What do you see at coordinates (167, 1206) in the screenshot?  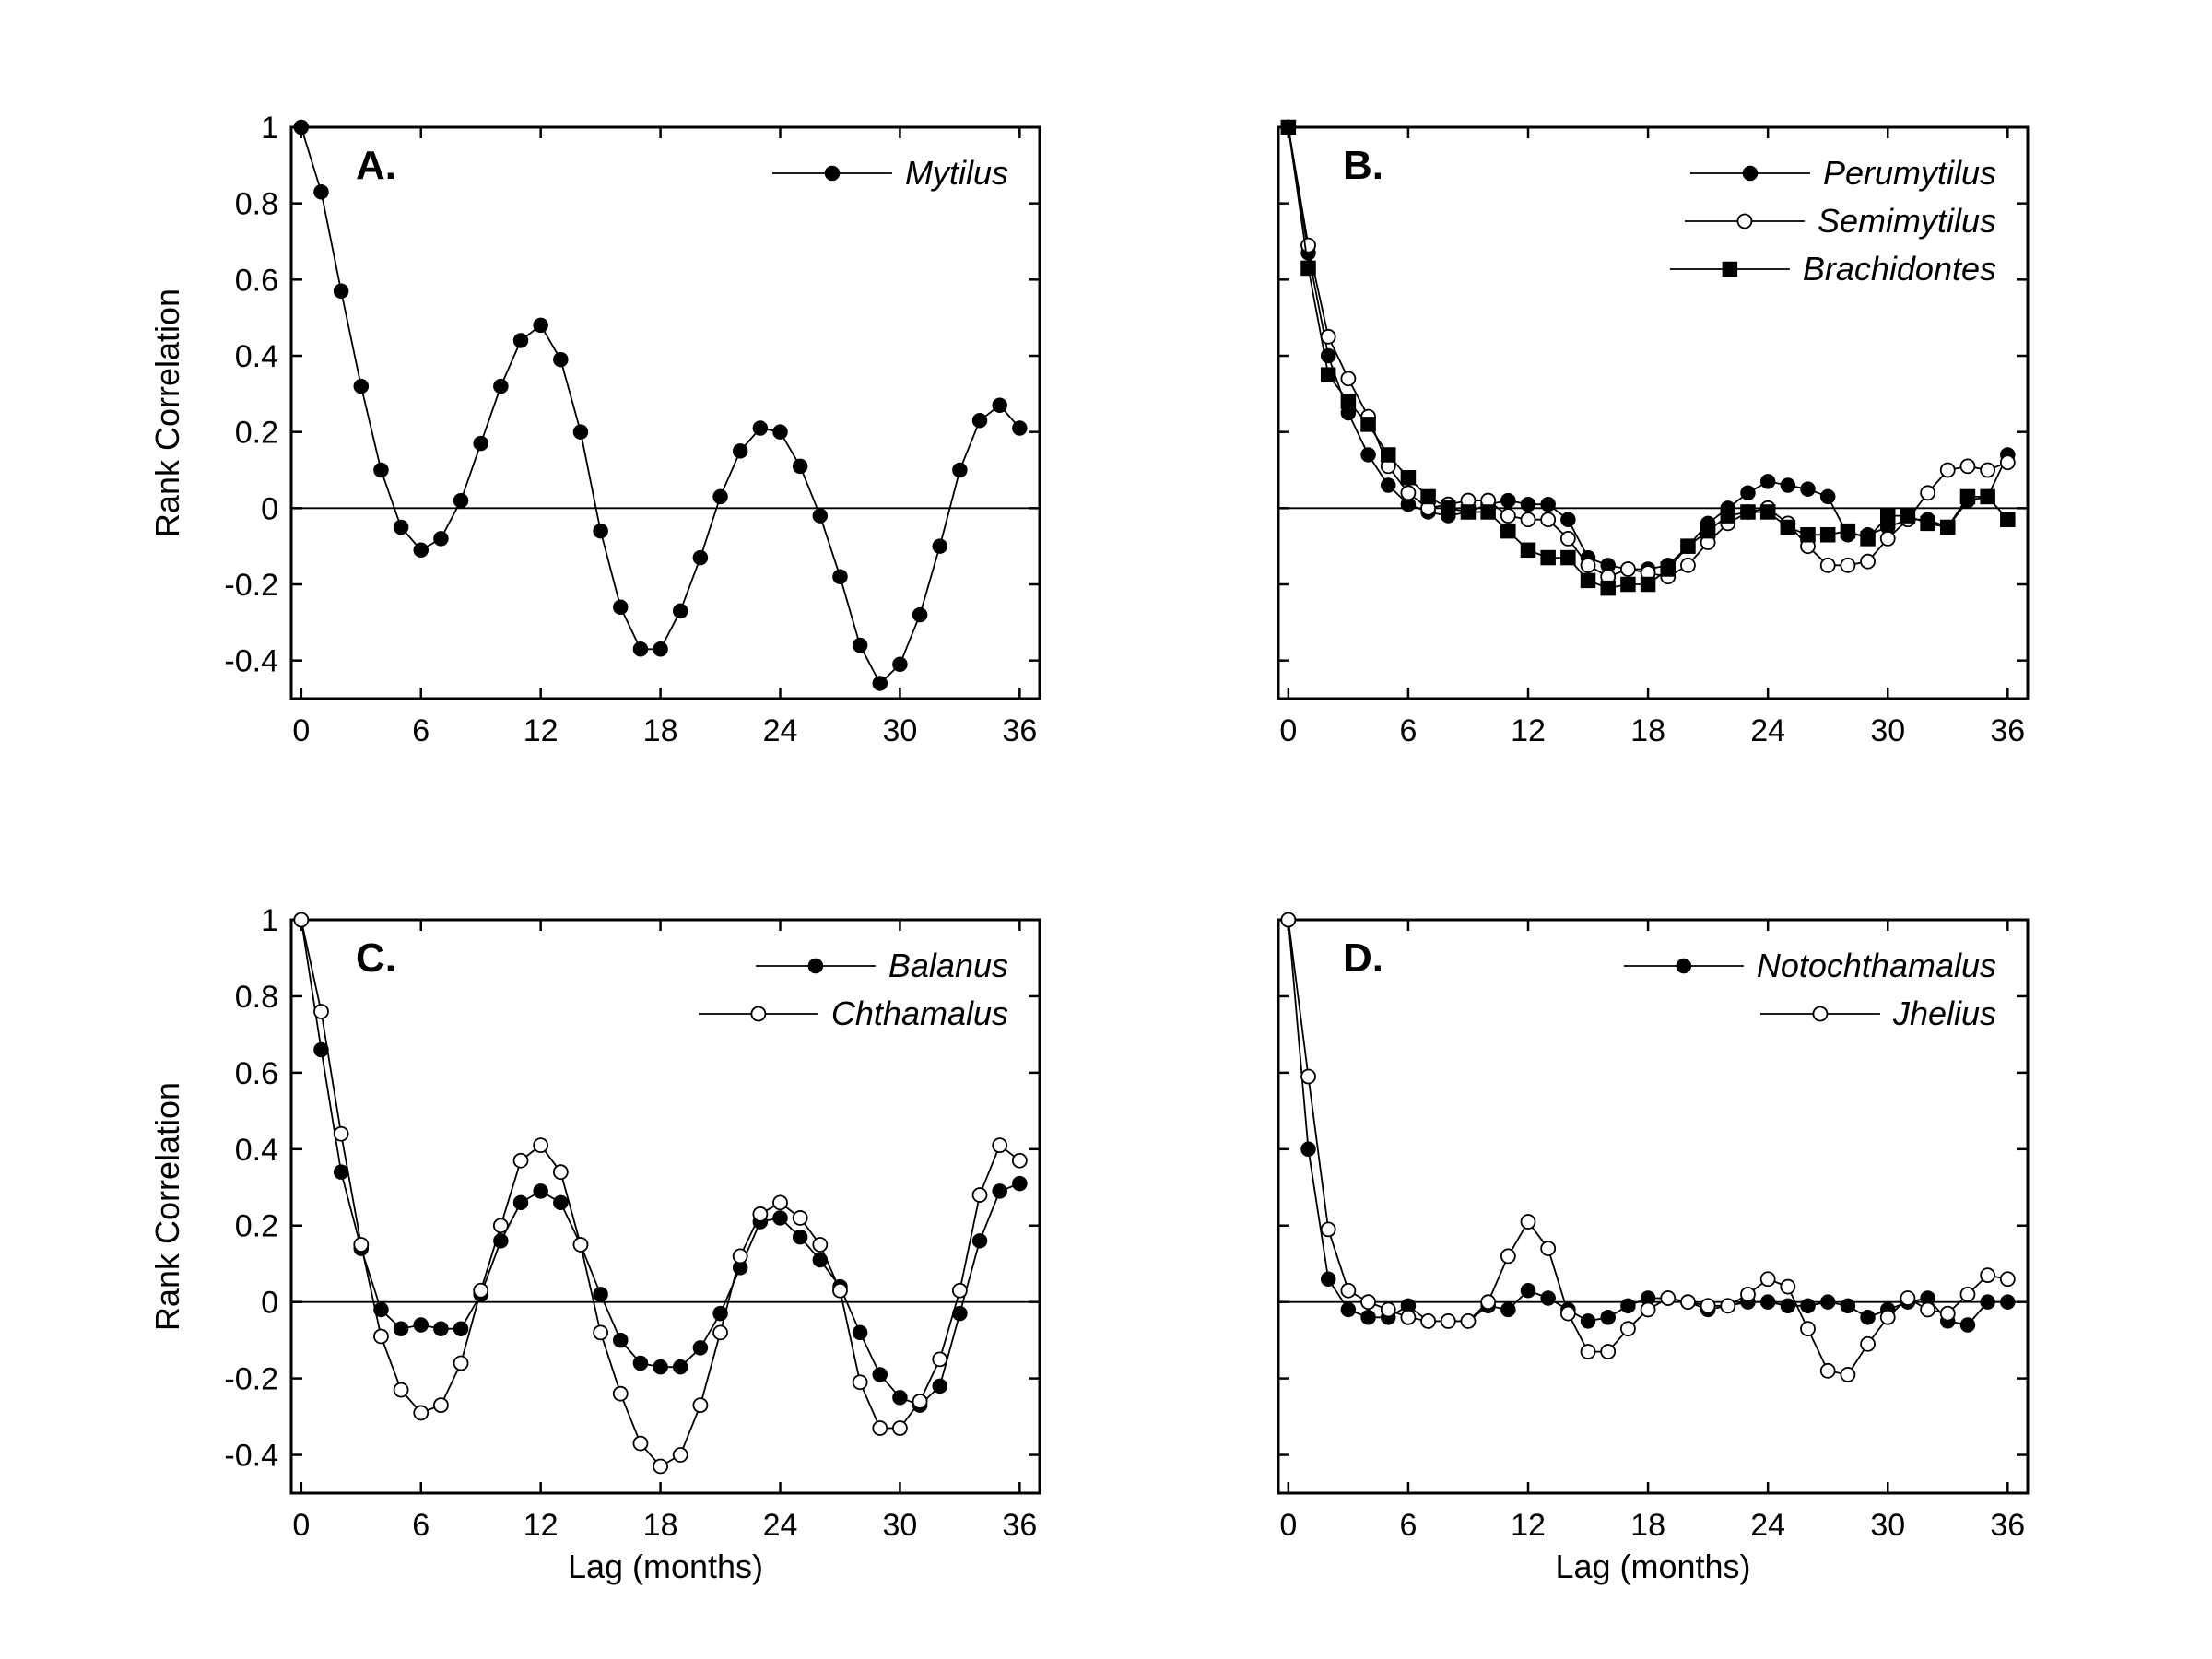 I see `y-axis-label-c: Rank Correlation` at bounding box center [167, 1206].